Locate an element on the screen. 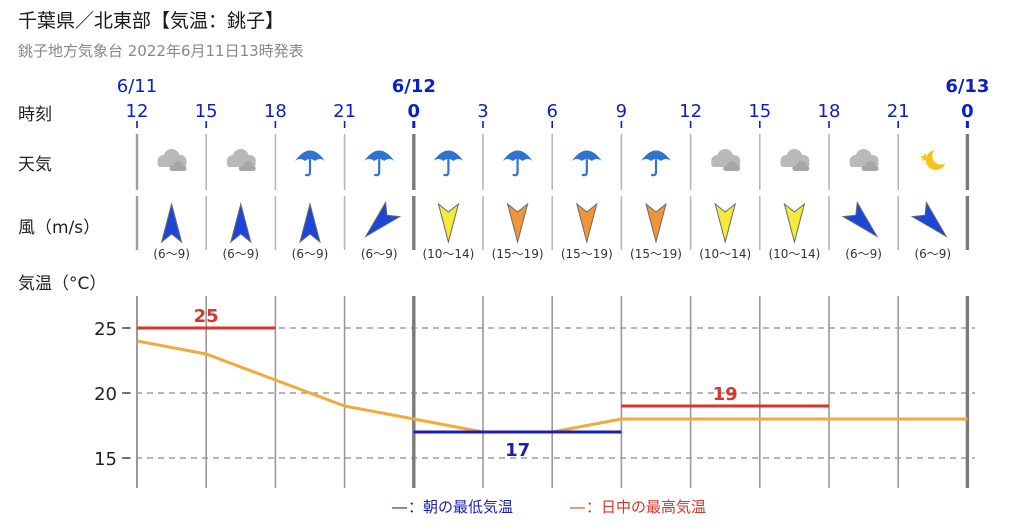 The width and height of the screenshot is (1024, 532). hour-label-7: 9 is located at coordinates (621, 111).